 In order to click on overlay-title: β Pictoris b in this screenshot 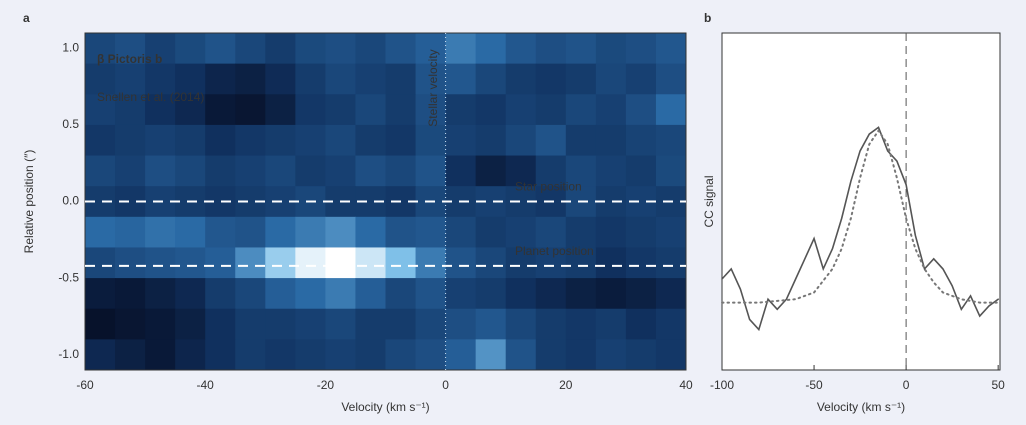, I will do `click(129, 59)`.